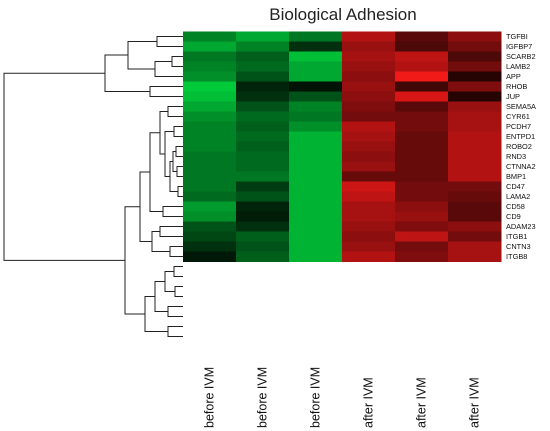 Image resolution: width=550 pixels, height=431 pixels. What do you see at coordinates (519, 146) in the screenshot?
I see `row-label: ROBO2` at bounding box center [519, 146].